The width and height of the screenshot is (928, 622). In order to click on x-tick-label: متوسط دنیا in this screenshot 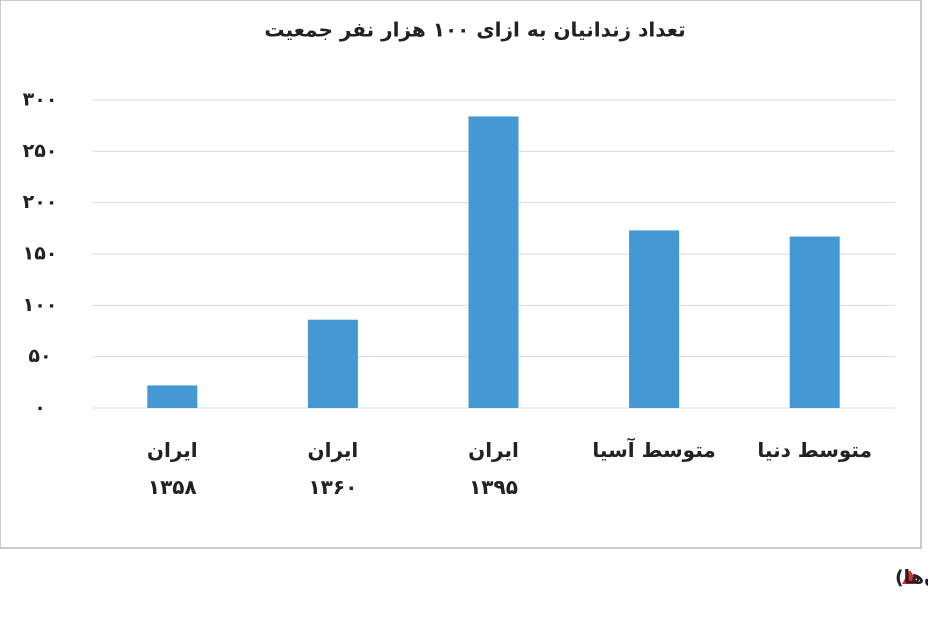, I will do `click(814, 450)`.